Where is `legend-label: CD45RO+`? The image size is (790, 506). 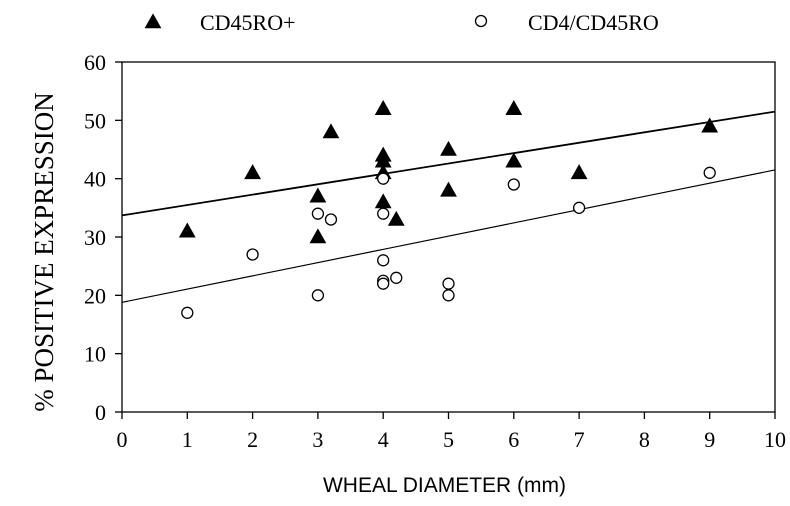 legend-label: CD45RO+ is located at coordinates (248, 22).